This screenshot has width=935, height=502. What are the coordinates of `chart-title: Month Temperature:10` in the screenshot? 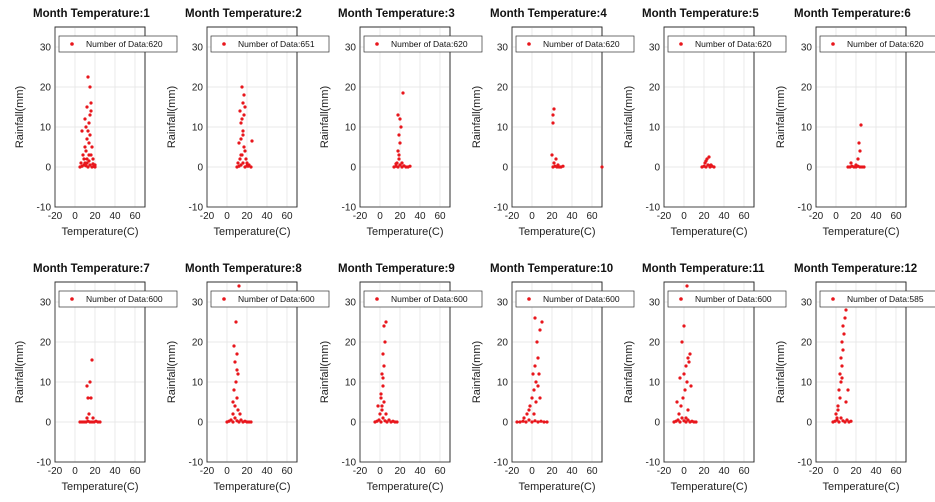 It's located at (551, 269).